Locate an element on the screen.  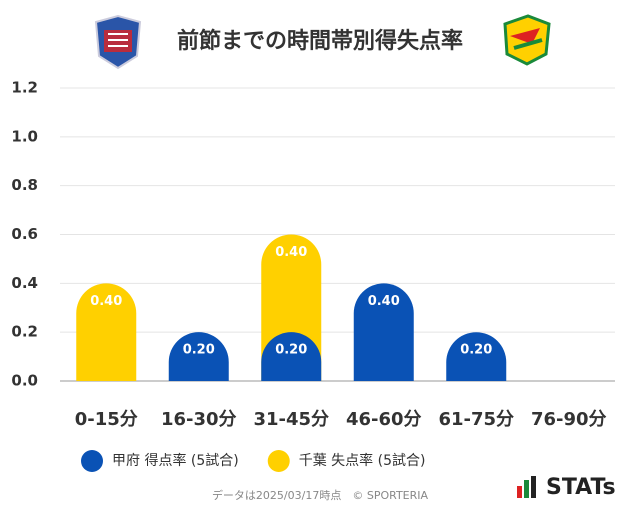
y-tick-label: 0.0 is located at coordinates (24, 381).